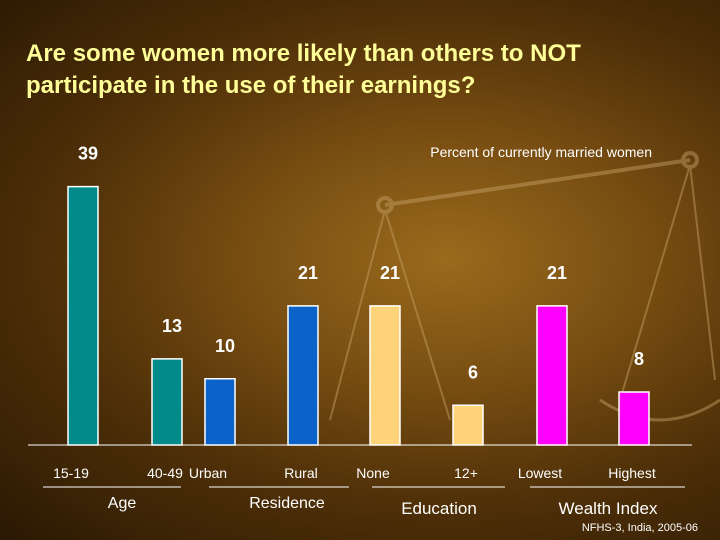 Image resolution: width=720 pixels, height=540 pixels. I want to click on group-label: Age, so click(122, 503).